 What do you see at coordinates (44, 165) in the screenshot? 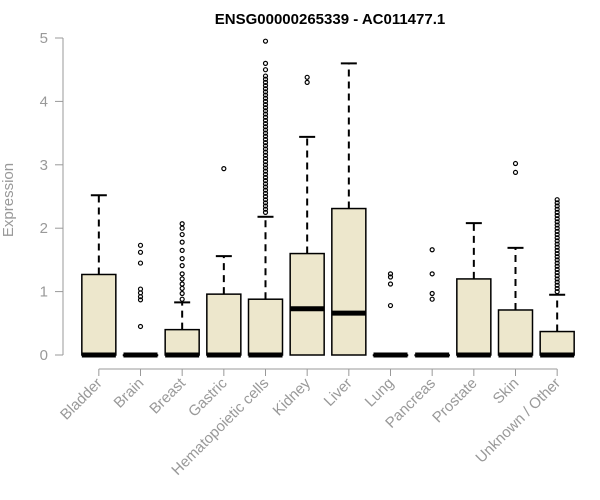
I see `y-tick-label: 3` at bounding box center [44, 165].